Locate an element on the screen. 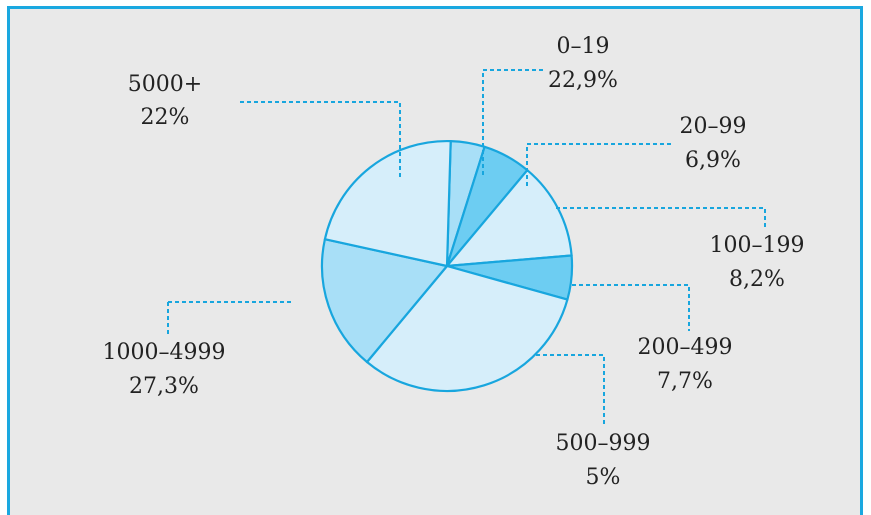  slice-category-label: 5000+ is located at coordinates (165, 84).